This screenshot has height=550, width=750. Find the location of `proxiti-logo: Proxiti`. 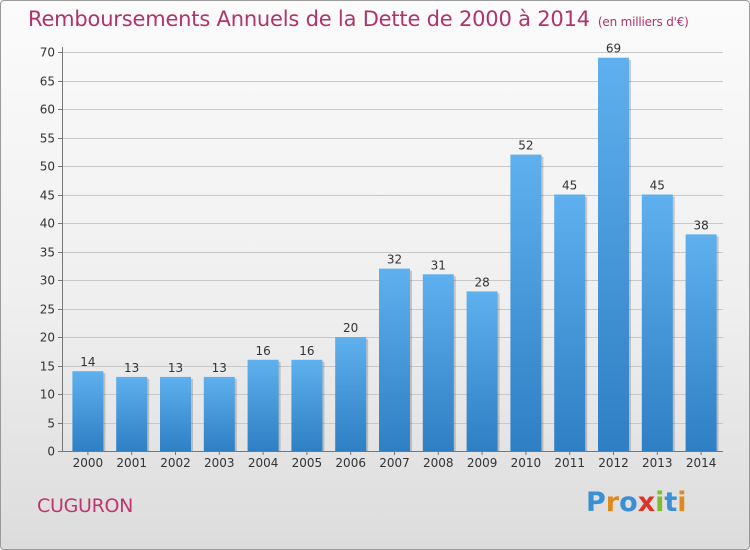

proxiti-logo: Proxiti is located at coordinates (636, 502).